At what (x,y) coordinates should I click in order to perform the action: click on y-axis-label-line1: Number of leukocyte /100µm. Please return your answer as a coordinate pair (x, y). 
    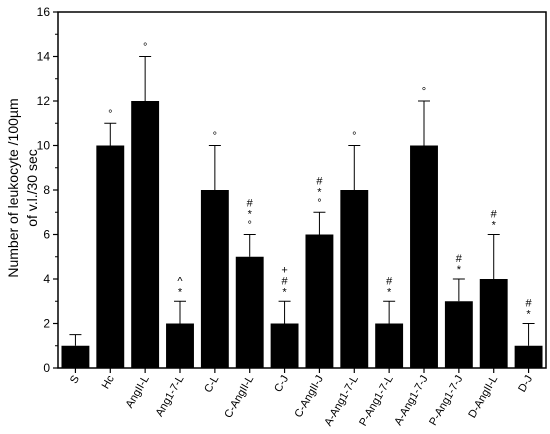
    Looking at the image, I should click on (13, 187).